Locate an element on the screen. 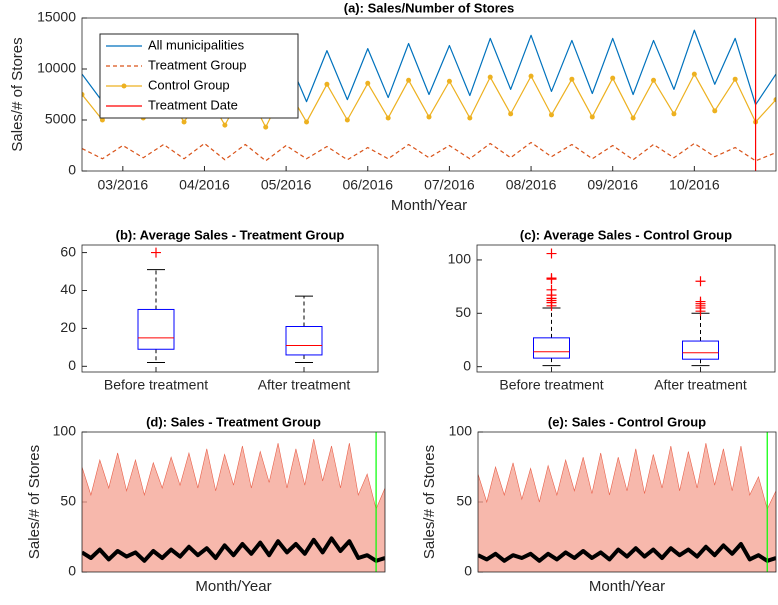 This screenshot has width=778, height=605. x-tick-label: 05/2016 is located at coordinates (286, 185).